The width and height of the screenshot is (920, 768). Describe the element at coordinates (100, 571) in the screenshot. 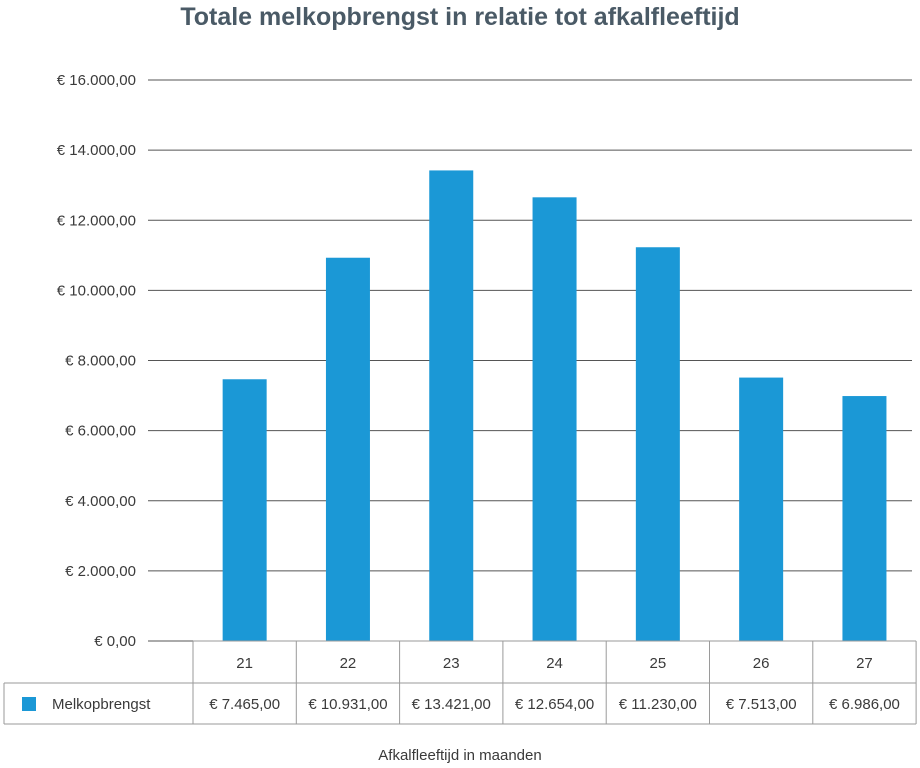

I see `y-tick-label: € 2.000,00` at that location.